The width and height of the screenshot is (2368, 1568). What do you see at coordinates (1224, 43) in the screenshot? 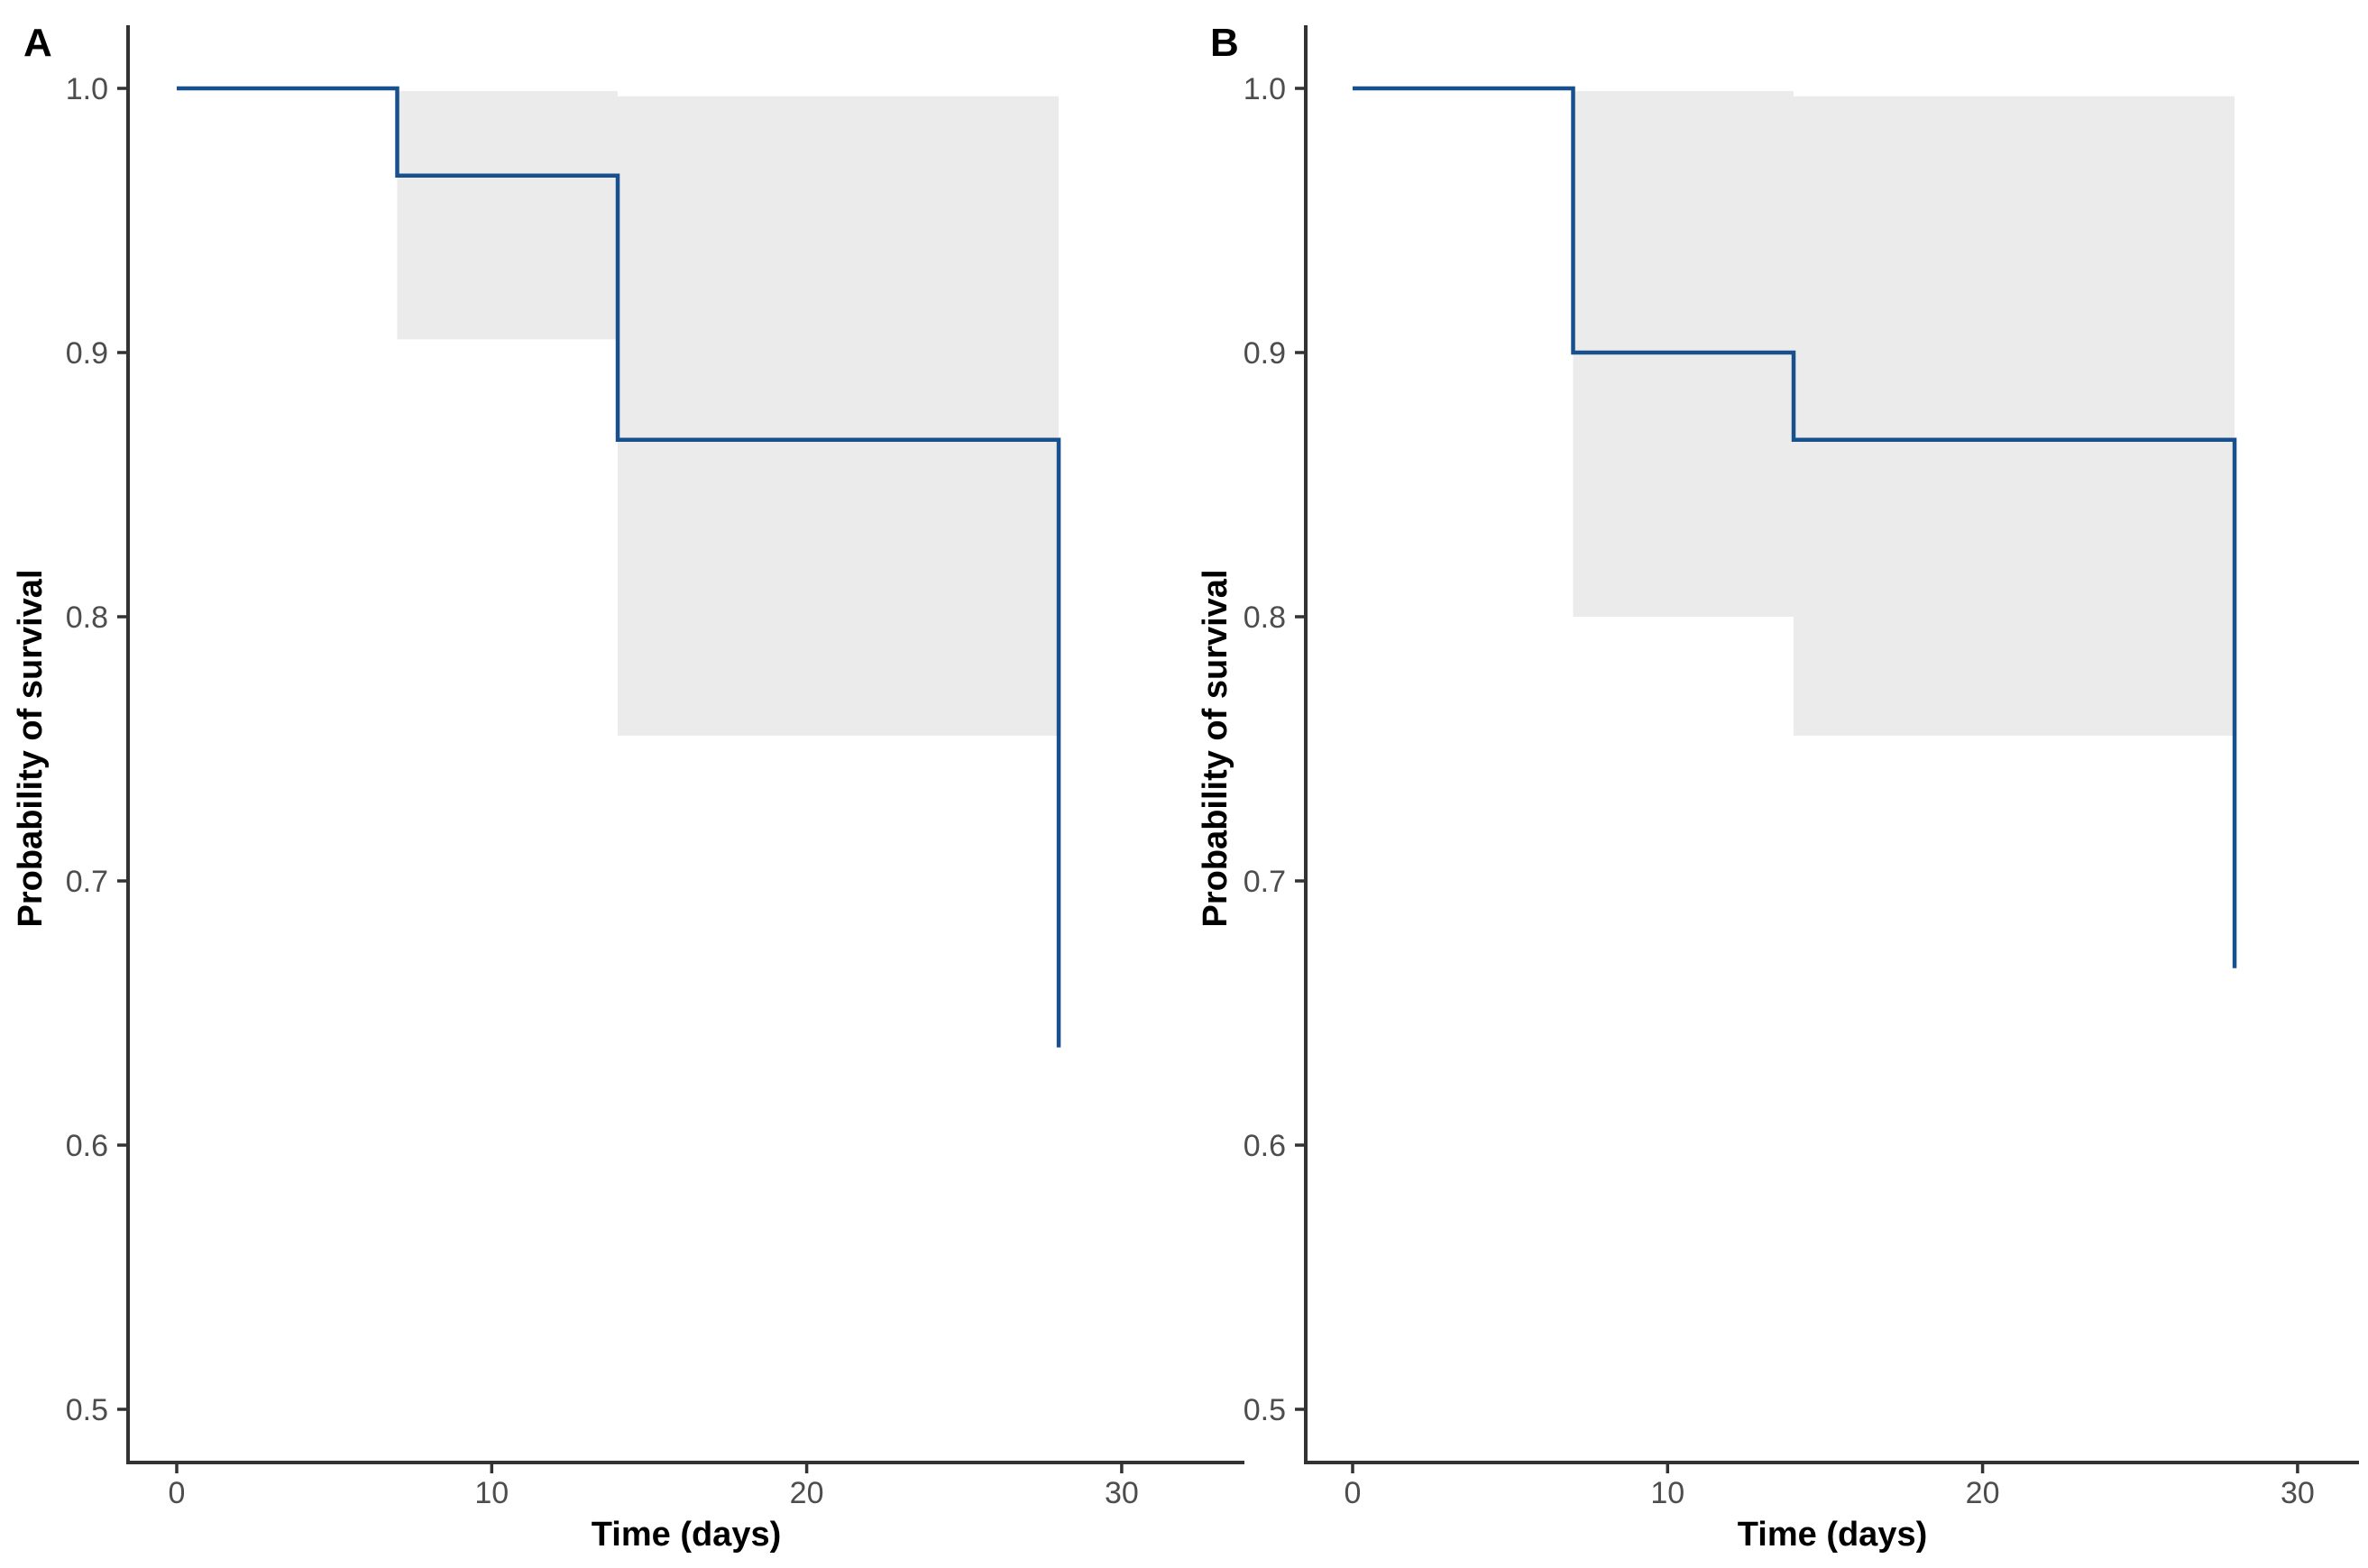
I see `panel-letter: B` at bounding box center [1224, 43].